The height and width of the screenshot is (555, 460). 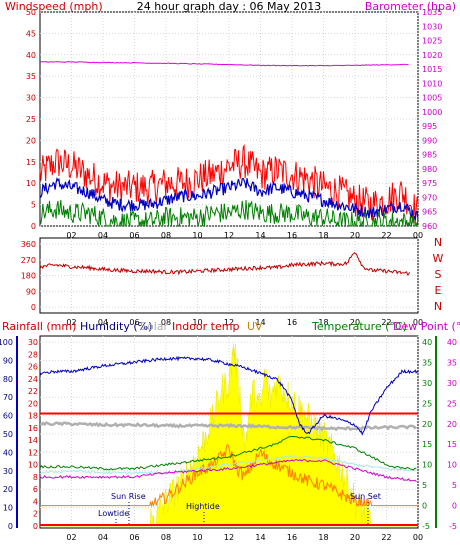 What do you see at coordinates (128, 496) in the screenshot?
I see `annotation-label: Sun Rise` at bounding box center [128, 496].